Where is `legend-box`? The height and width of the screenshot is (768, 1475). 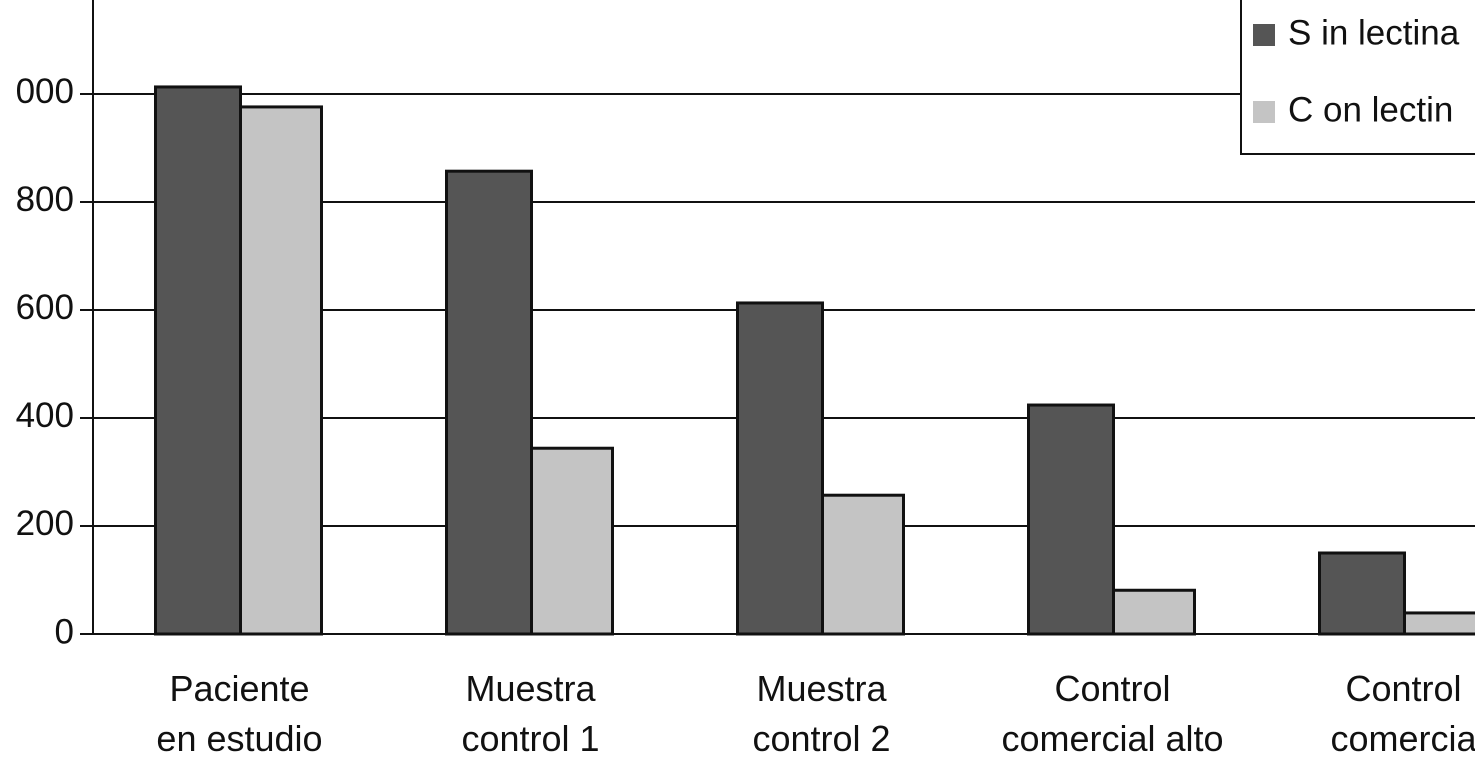
legend-box is located at coordinates (1357, 77).